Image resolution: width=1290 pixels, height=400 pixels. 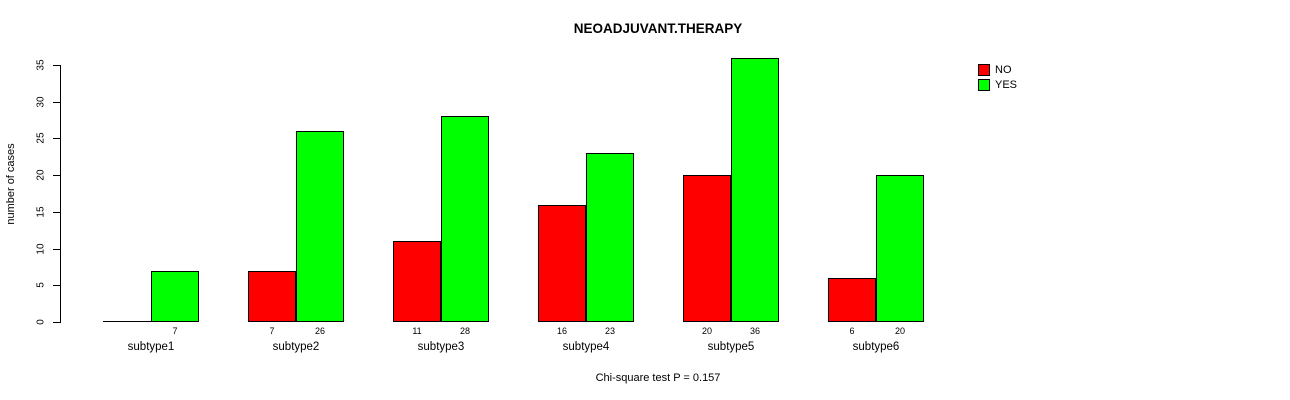 I want to click on bar-yes-subtype1, so click(x=175, y=296).